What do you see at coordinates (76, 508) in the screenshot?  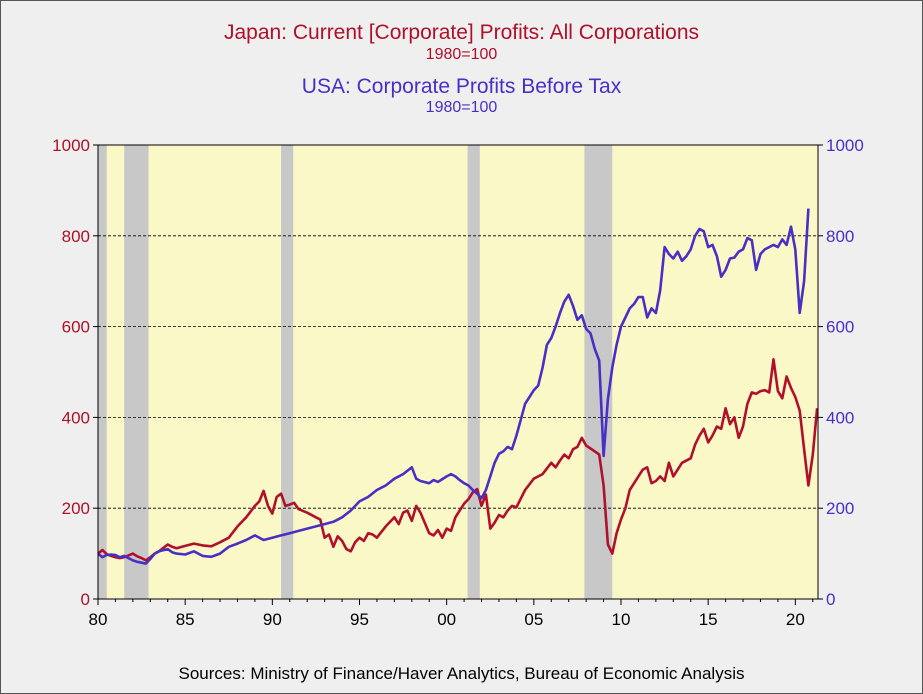 I see `y-left-tick-label: 200` at bounding box center [76, 508].